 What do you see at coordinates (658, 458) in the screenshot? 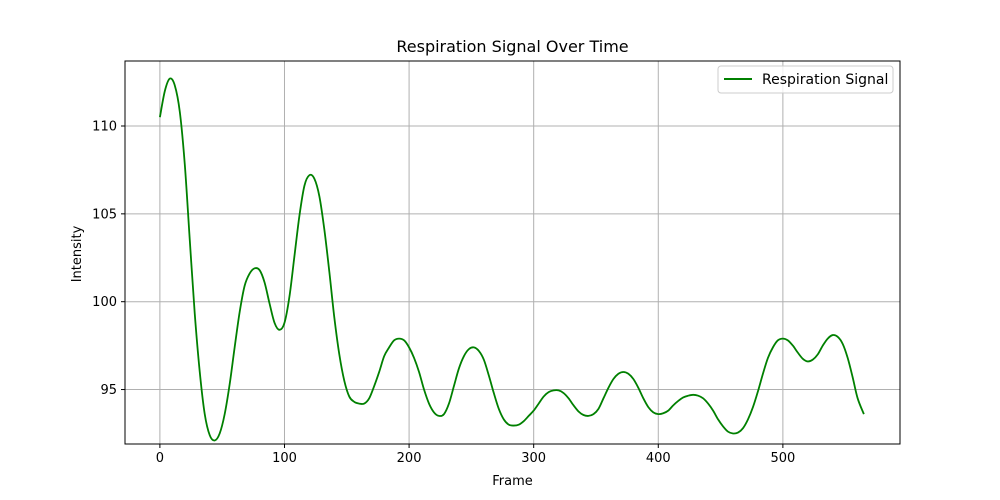
I see `x-tick-label: 400` at bounding box center [658, 458].